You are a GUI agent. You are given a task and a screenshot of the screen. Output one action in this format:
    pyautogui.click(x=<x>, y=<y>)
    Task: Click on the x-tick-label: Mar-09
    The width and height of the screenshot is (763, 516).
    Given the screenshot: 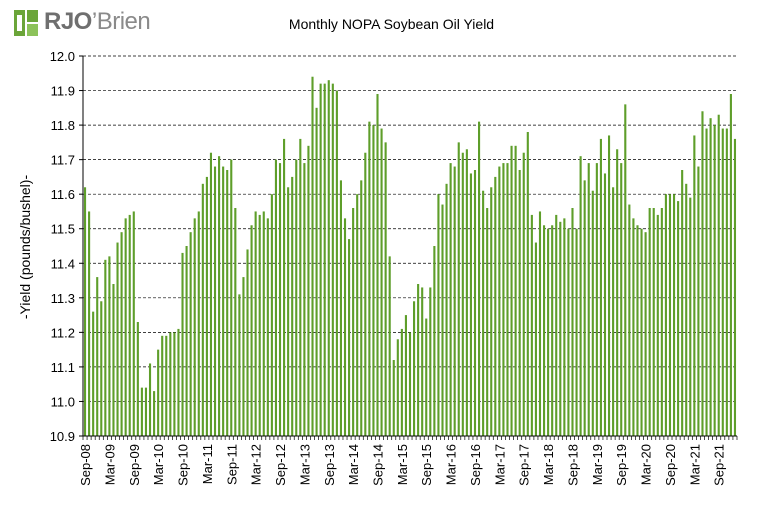 What is the action you would take?
    pyautogui.click(x=109, y=464)
    